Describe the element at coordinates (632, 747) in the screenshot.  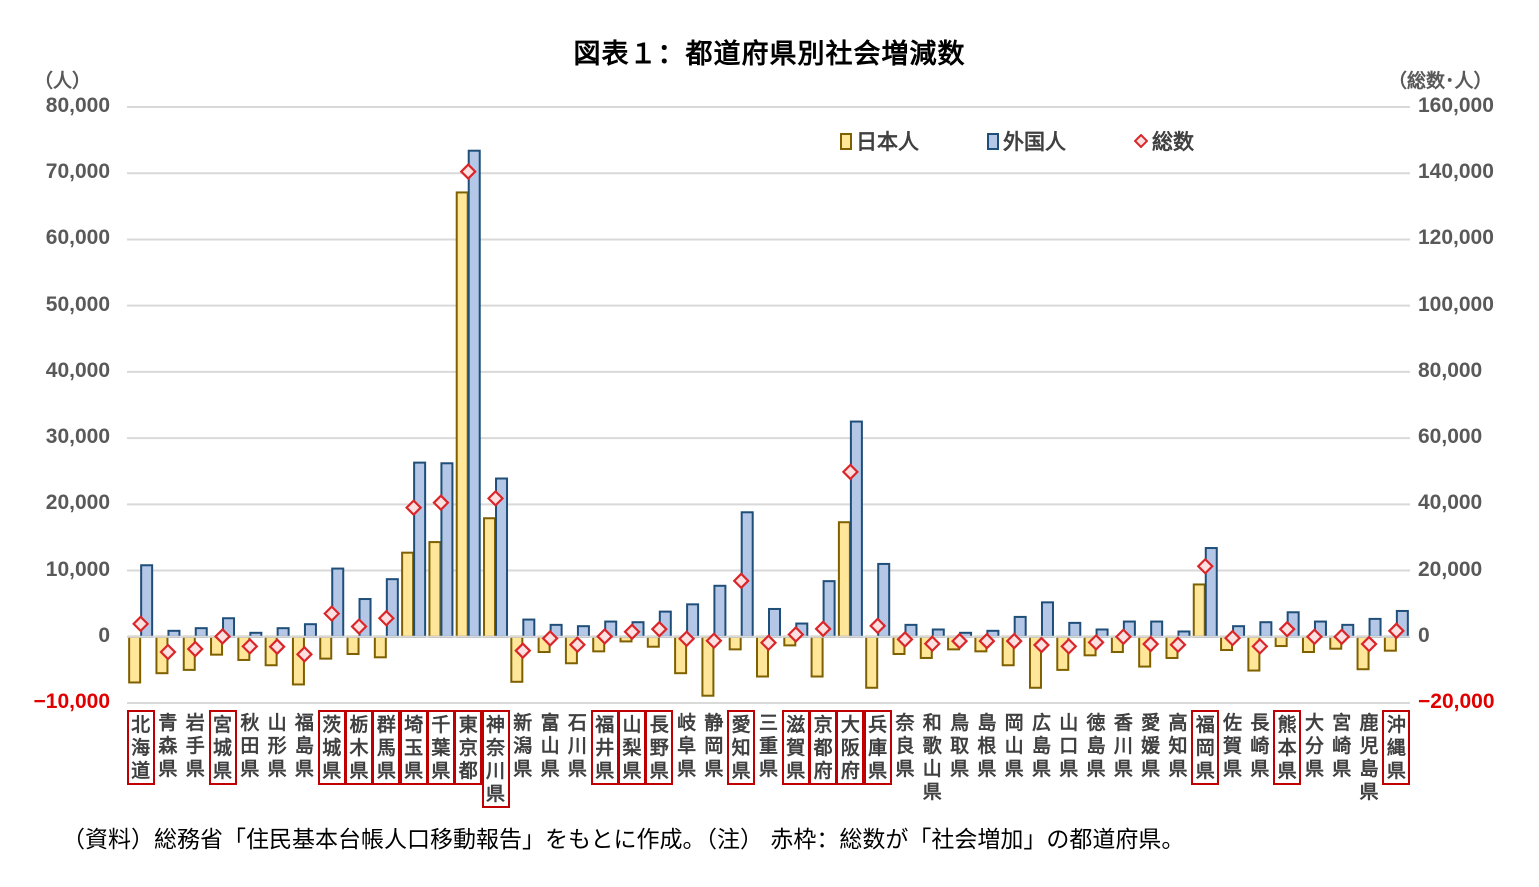
I see `category-label: 山梨県` at that location.